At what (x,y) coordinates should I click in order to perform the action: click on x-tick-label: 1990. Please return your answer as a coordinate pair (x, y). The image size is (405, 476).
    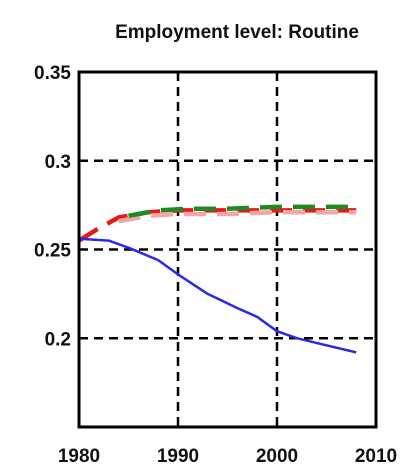
    Looking at the image, I should click on (178, 456).